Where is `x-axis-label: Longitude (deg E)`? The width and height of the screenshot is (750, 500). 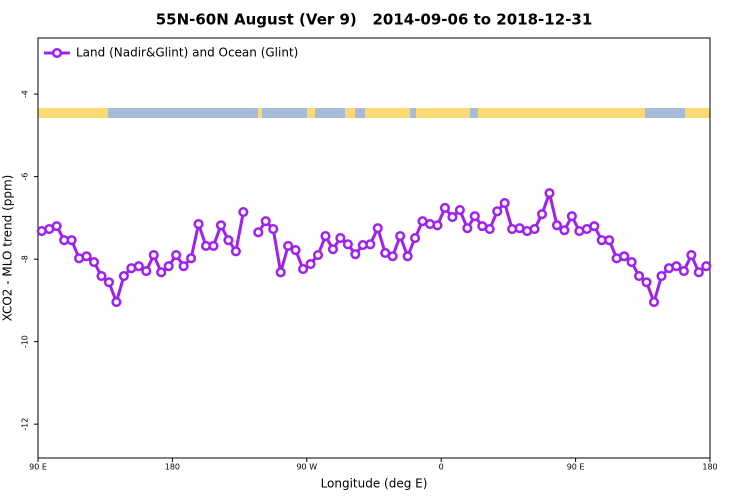 x-axis-label: Longitude (deg E) is located at coordinates (374, 484).